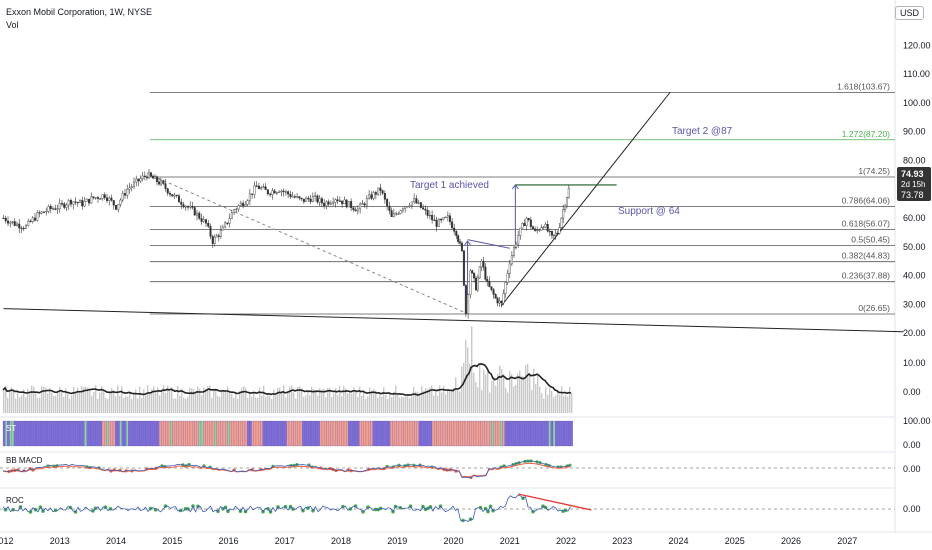  I want to click on volume-zero-tick: 0.00, so click(912, 392).